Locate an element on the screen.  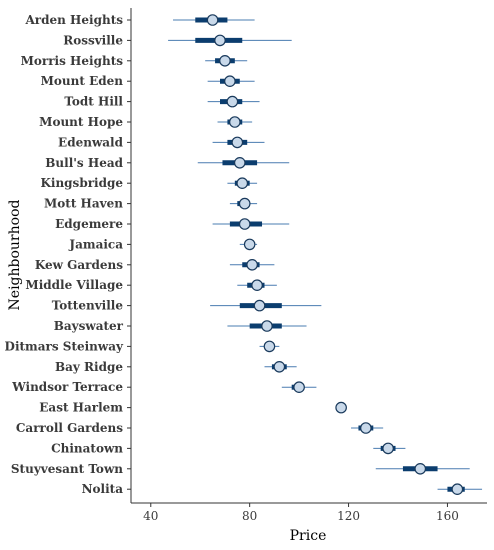
y-tick-label: Bayswater is located at coordinates (89, 326).